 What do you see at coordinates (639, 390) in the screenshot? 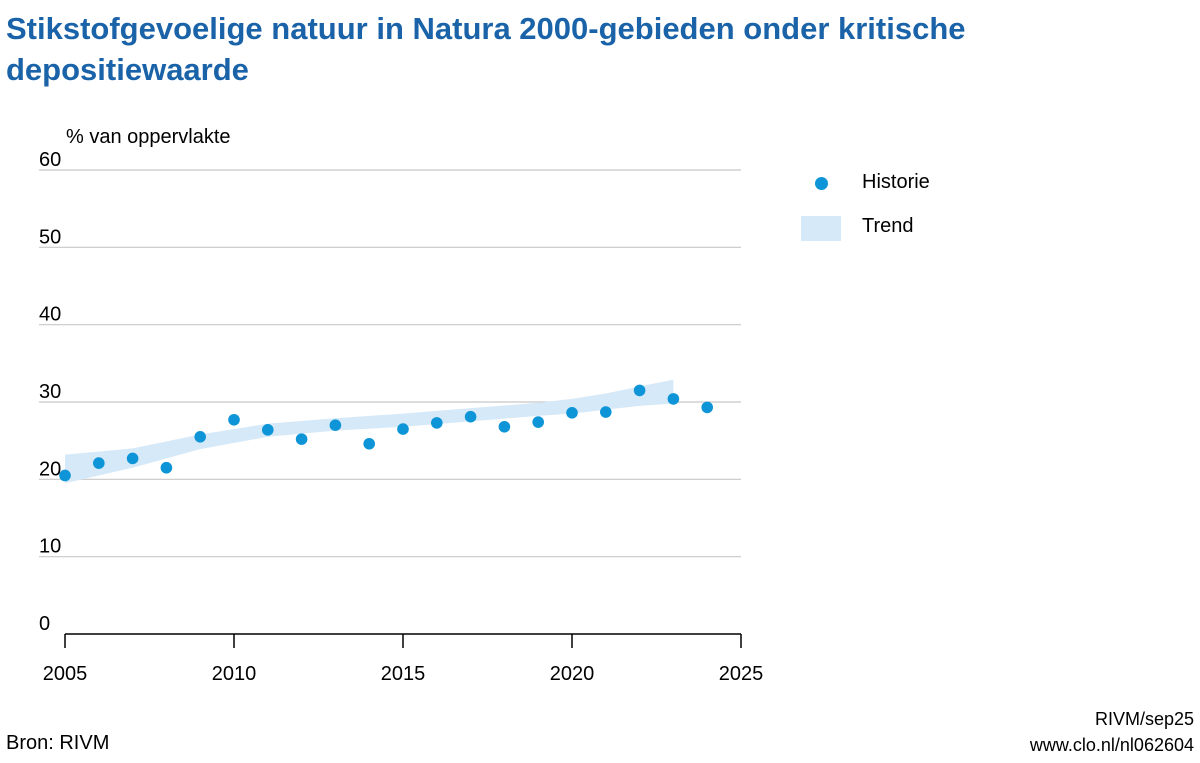
I see `data-point-2022` at bounding box center [639, 390].